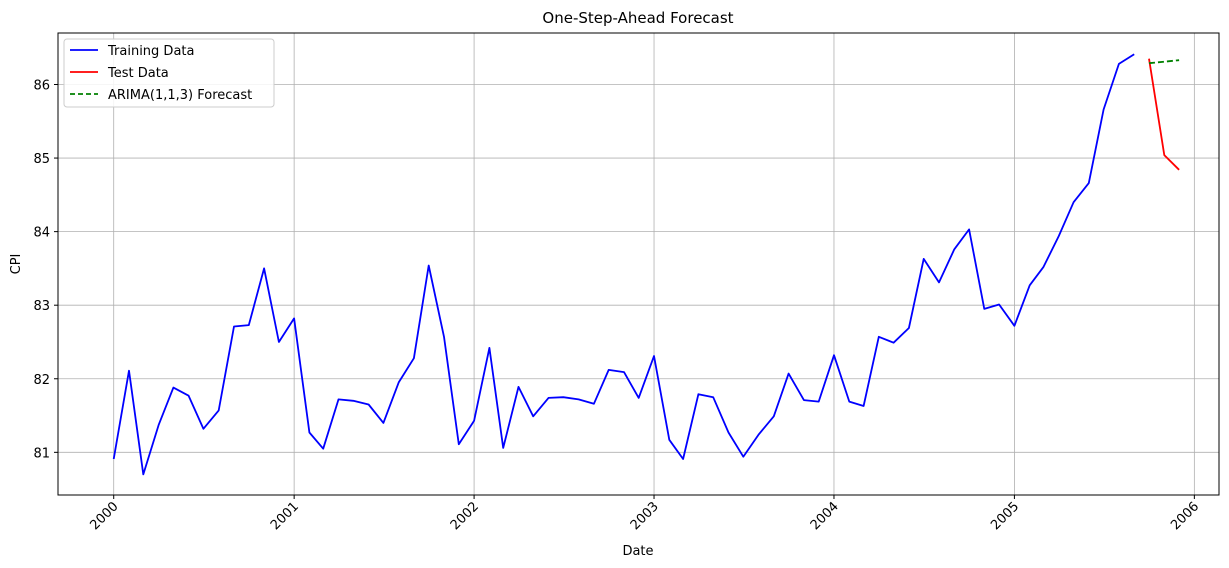  I want to click on series-line-forecast, so click(1164, 62).